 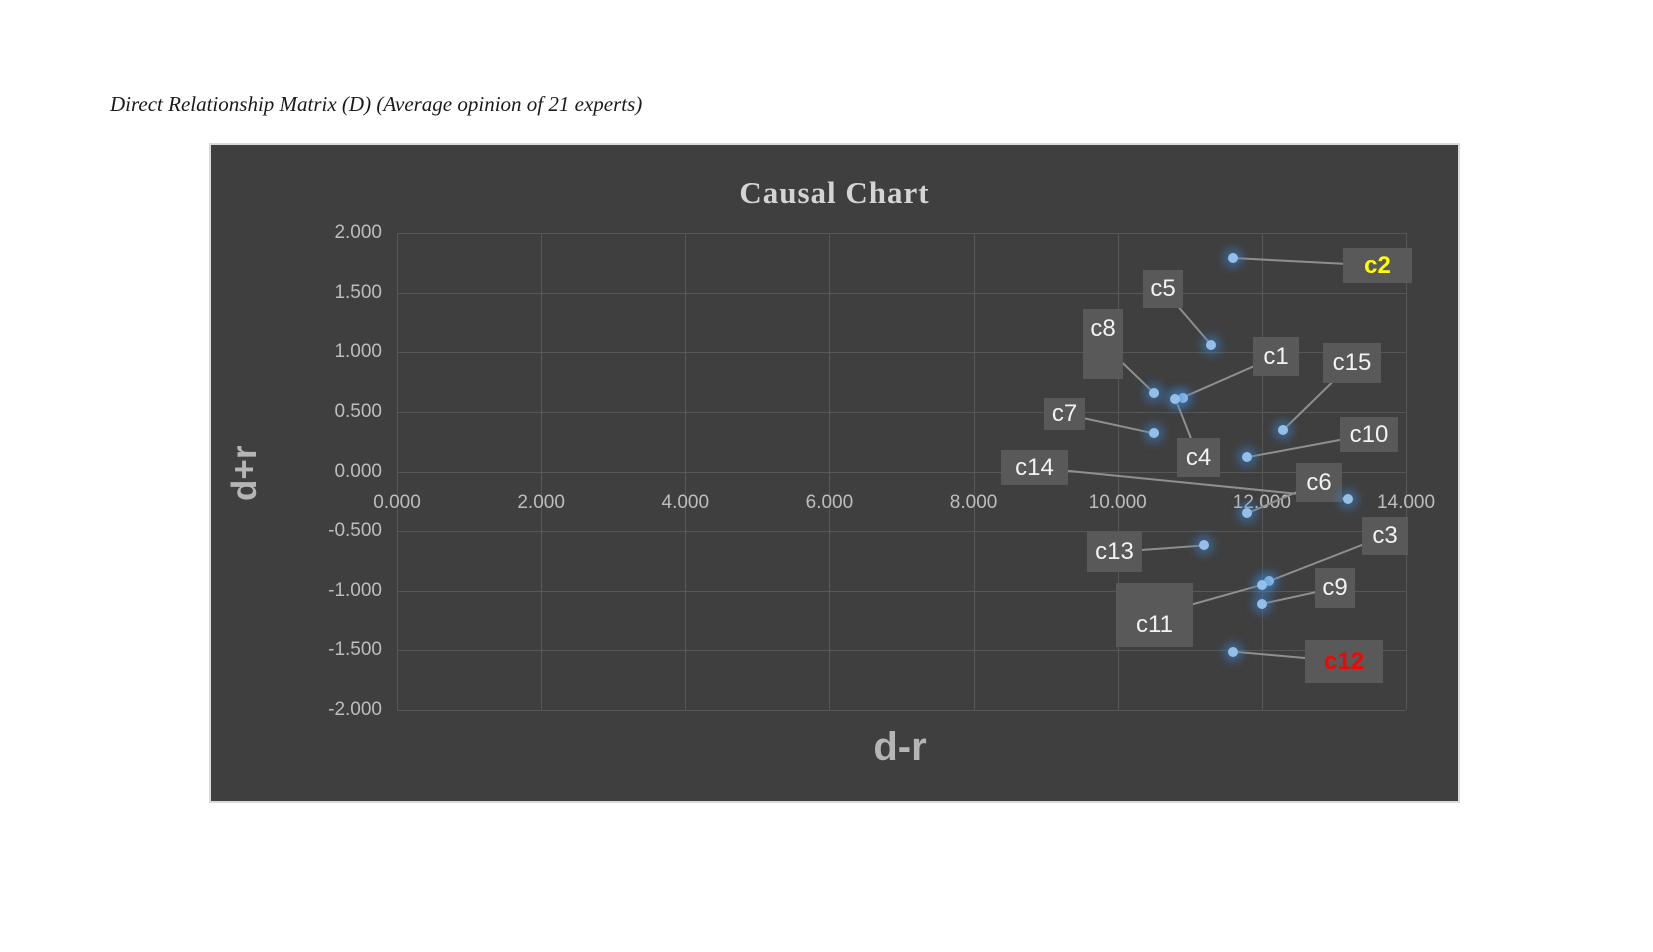 I want to click on x-tick-label: 0.000, so click(x=397, y=502).